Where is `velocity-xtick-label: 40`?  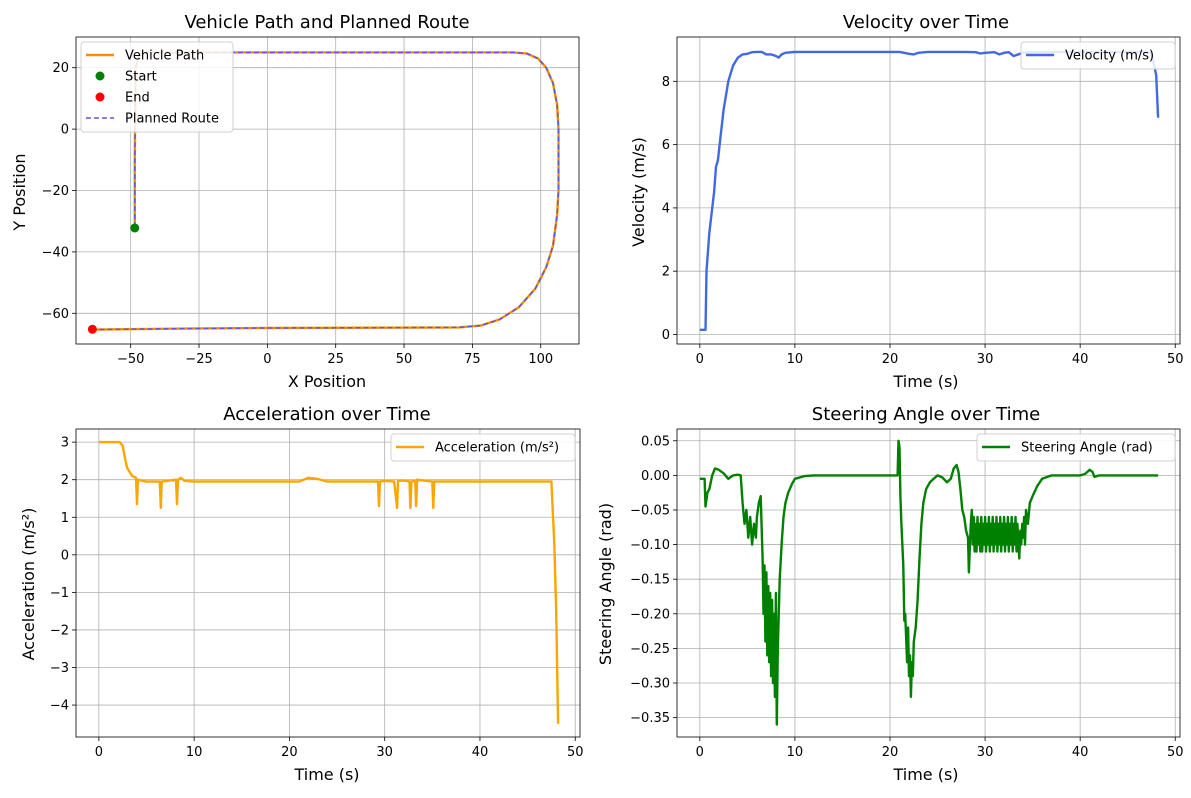
velocity-xtick-label: 40 is located at coordinates (1080, 359).